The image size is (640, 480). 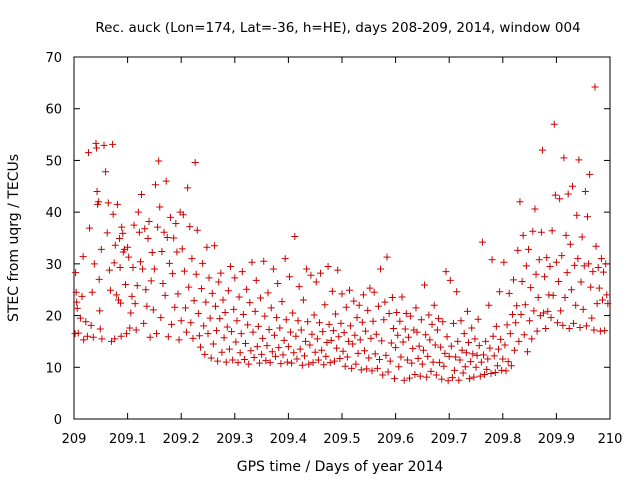 I want to click on x-tick-label: 209.7, so click(x=449, y=439).